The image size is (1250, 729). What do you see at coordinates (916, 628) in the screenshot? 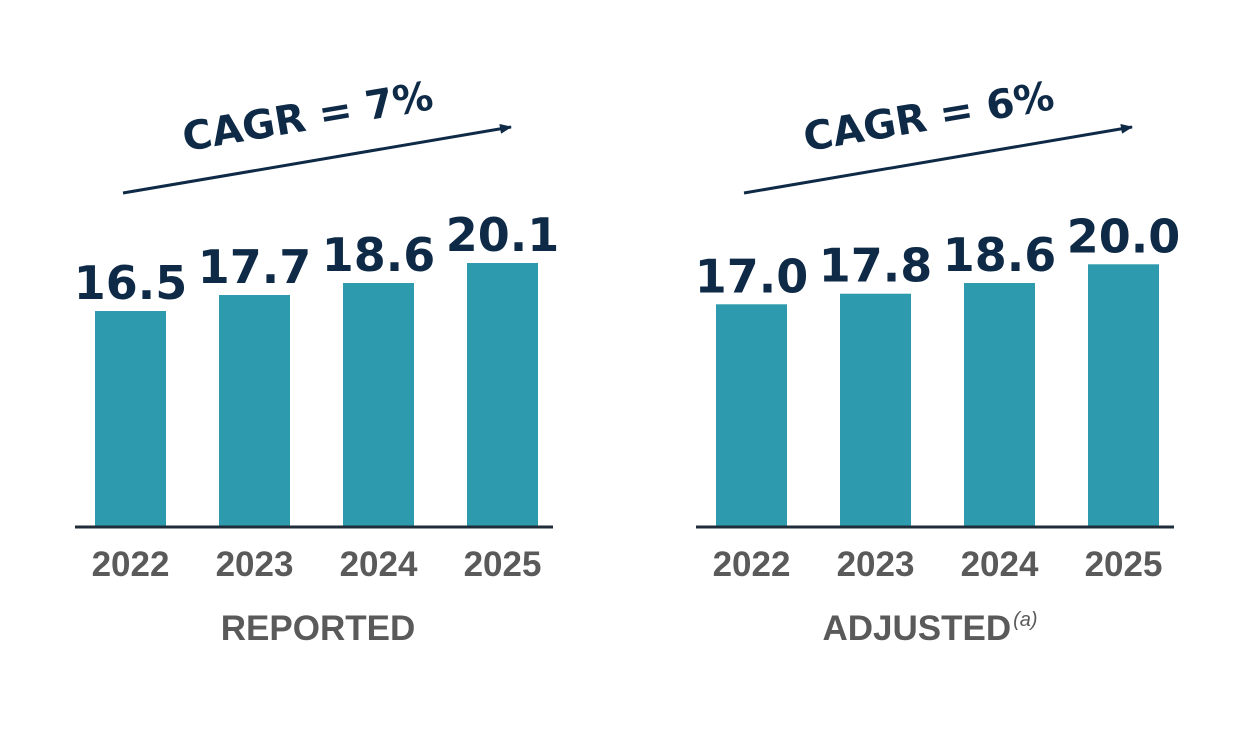
I see `group-label-text: ADJUSTED` at bounding box center [916, 628].